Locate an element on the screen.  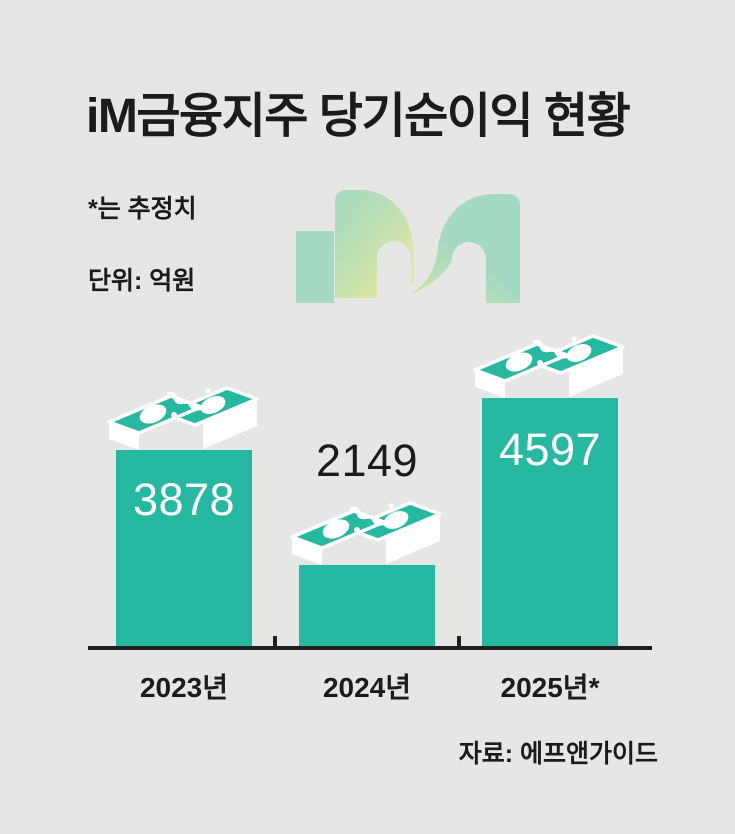
bar-2024 is located at coordinates (367, 605).